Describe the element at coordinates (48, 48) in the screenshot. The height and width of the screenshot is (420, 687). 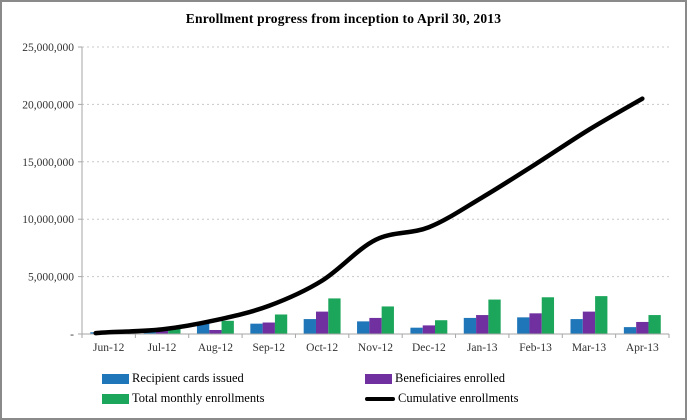
I see `y-axis-tick-label: 25,000,000` at that location.